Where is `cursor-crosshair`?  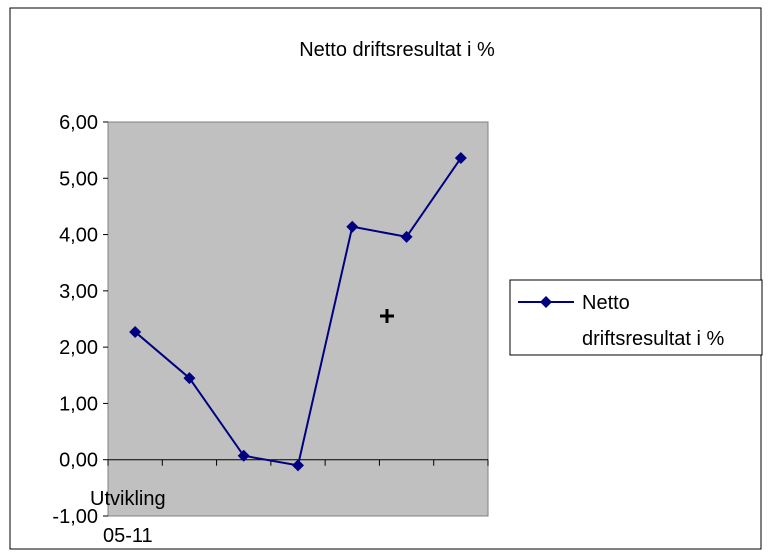
cursor-crosshair is located at coordinates (387, 316).